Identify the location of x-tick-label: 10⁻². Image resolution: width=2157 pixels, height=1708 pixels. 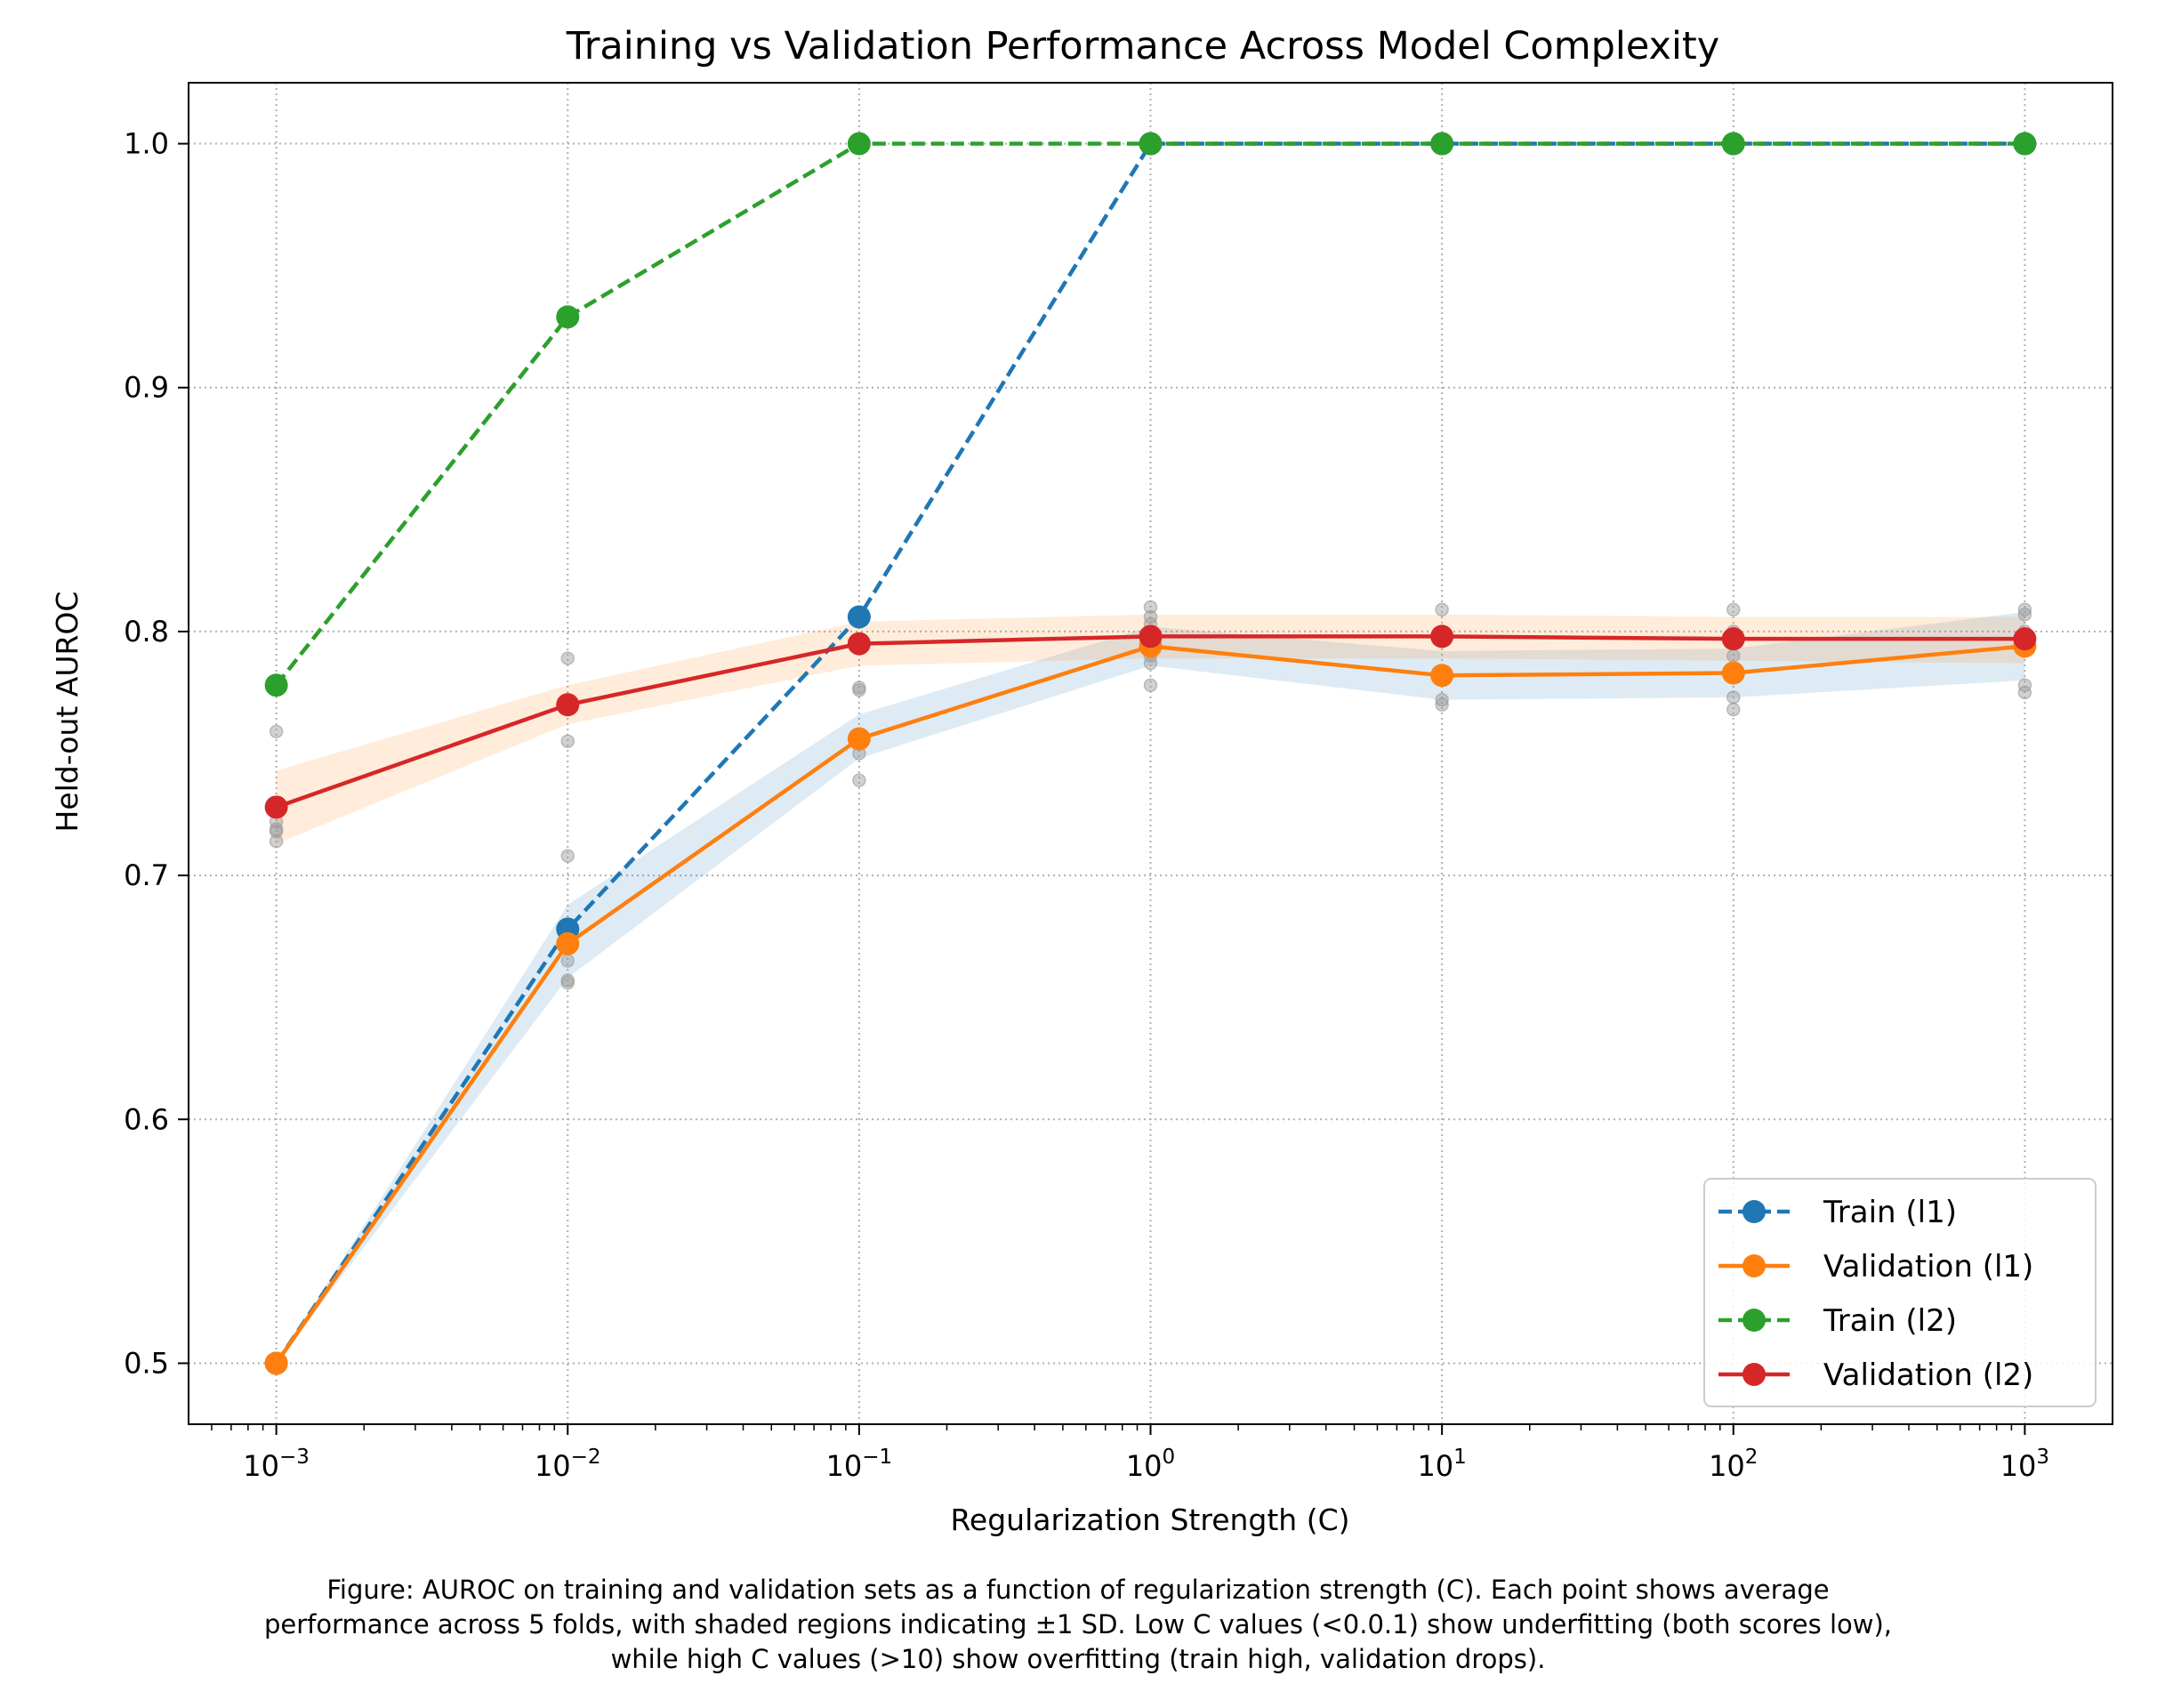
(568, 1464).